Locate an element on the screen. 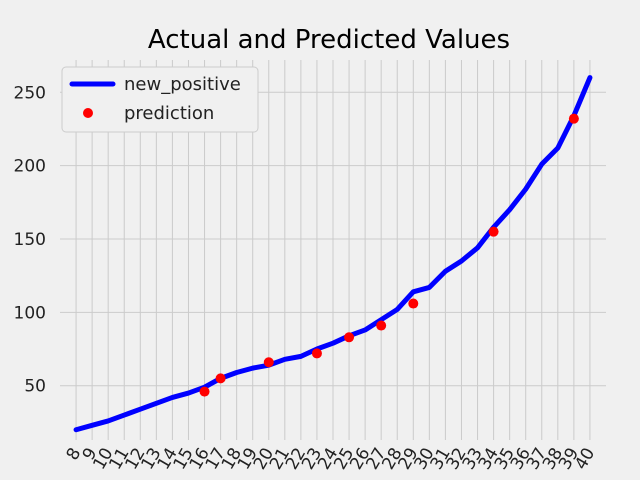 This screenshot has height=480, width=640. legend: new_positive prediction is located at coordinates (160, 99).